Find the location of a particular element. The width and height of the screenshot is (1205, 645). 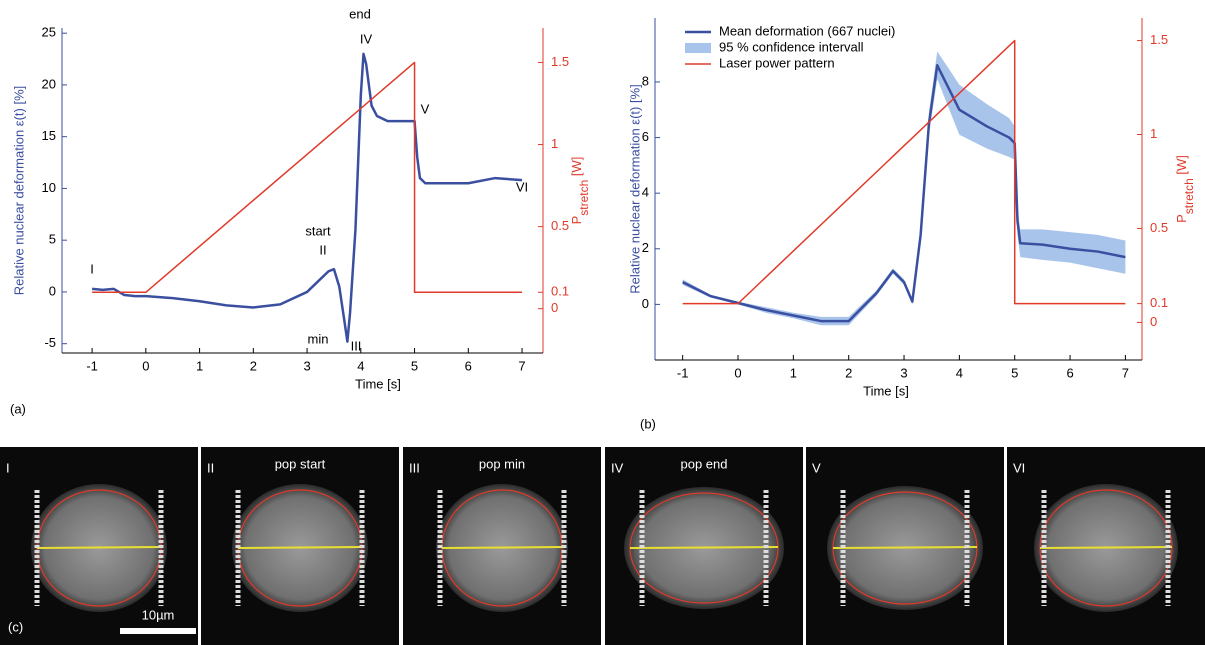

panel-numeral: I is located at coordinates (8, 467).